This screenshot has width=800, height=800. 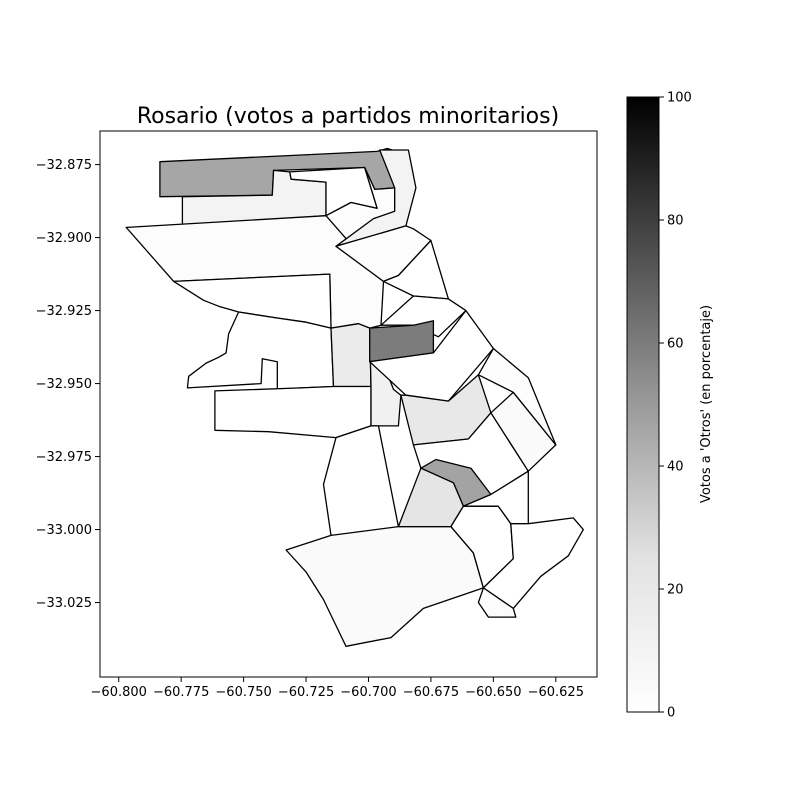 What do you see at coordinates (643, 404) in the screenshot?
I see `colorbar` at bounding box center [643, 404].